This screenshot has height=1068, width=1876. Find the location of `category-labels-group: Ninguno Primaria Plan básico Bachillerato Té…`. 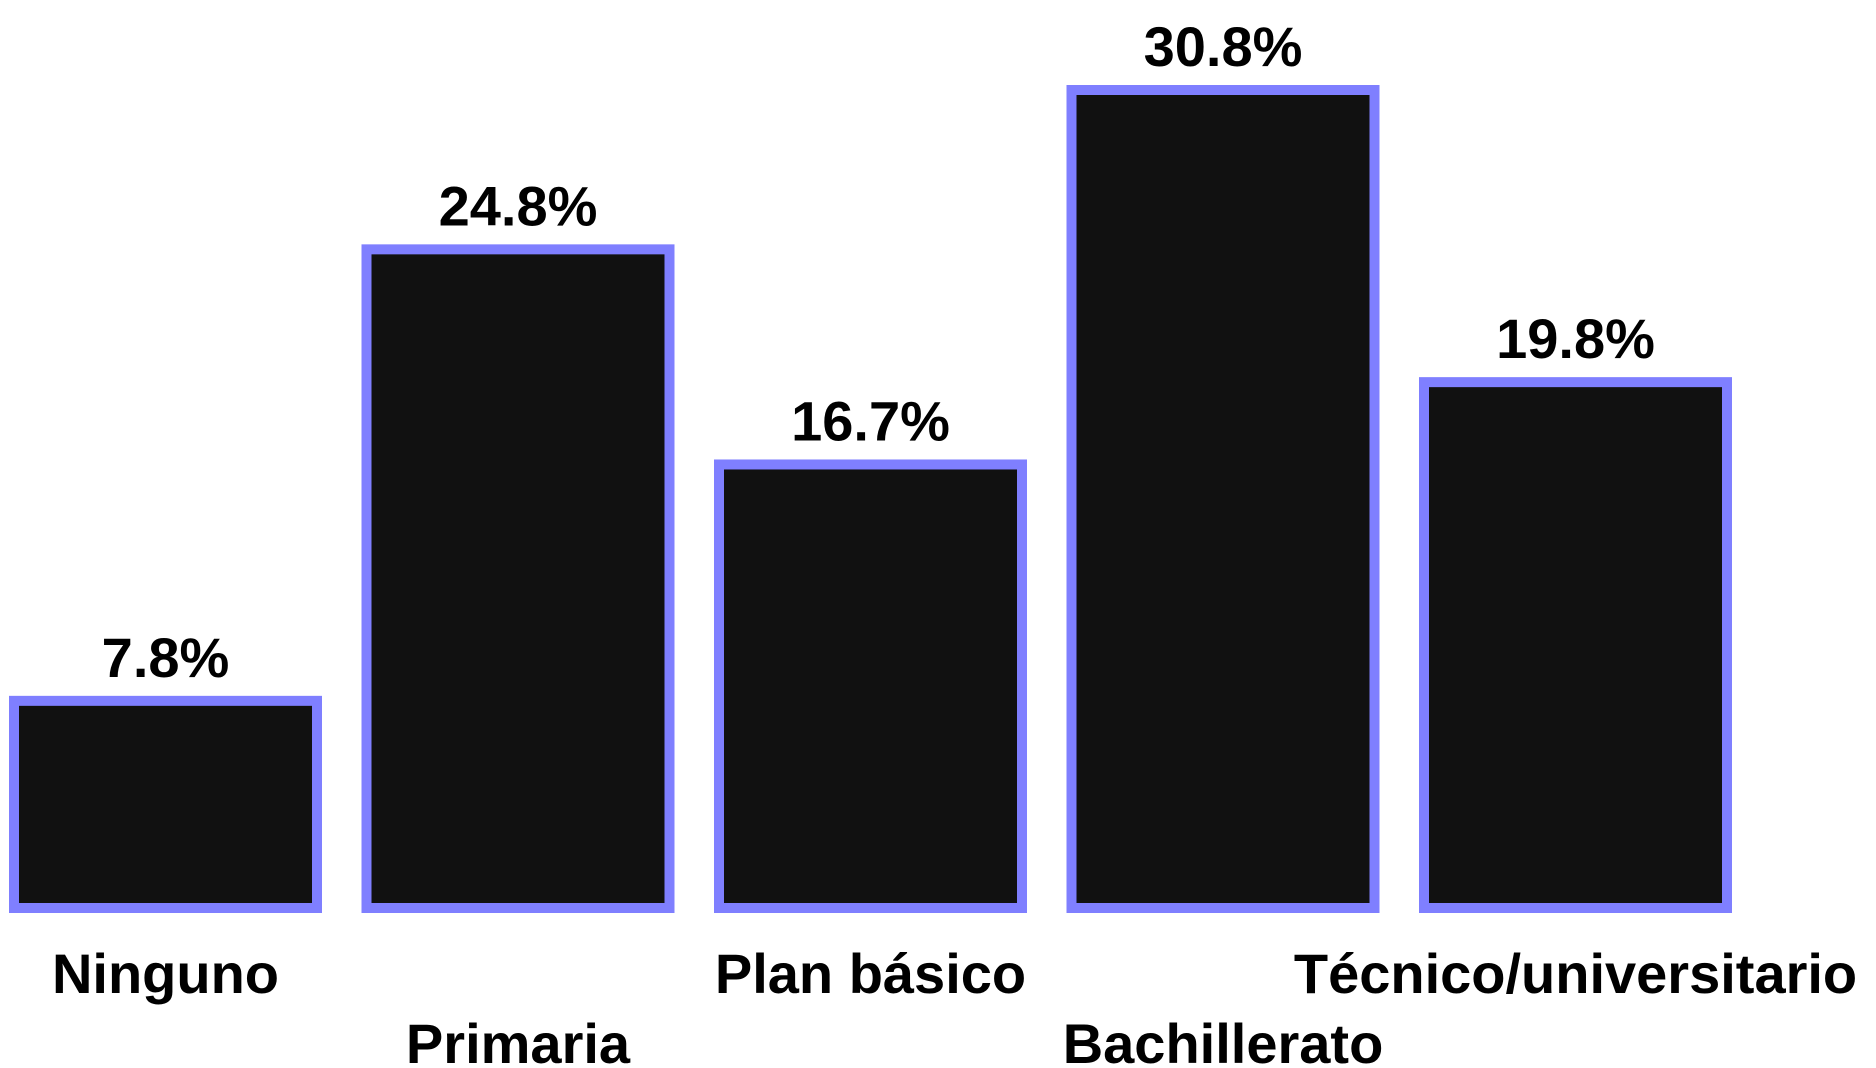

category-labels-group: Ninguno Primaria Plan básico Bachillerato Té… is located at coordinates (954, 1005).